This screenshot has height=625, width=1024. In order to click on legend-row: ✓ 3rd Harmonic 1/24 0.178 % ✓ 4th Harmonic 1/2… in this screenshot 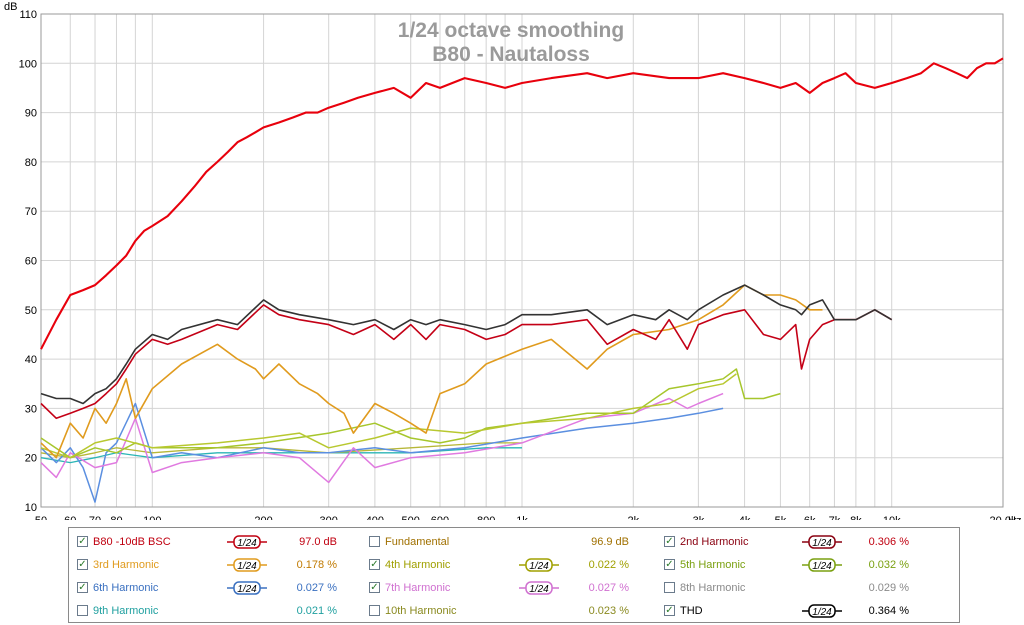, I will do `click(514, 566)`.